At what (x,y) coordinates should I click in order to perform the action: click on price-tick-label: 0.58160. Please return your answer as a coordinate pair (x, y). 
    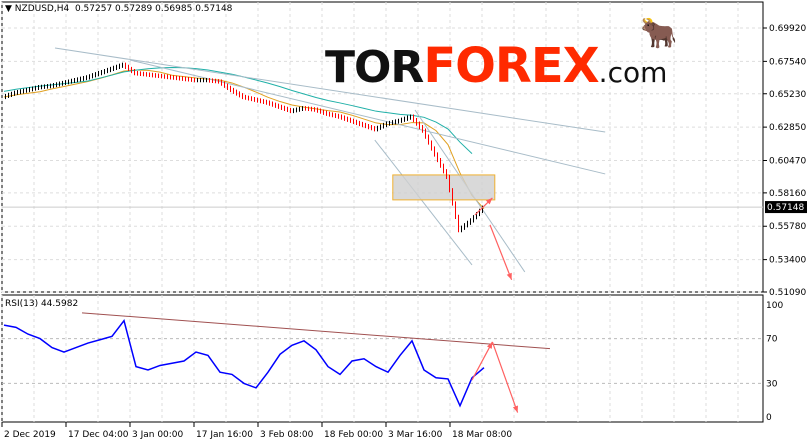
    Looking at the image, I should click on (787, 194).